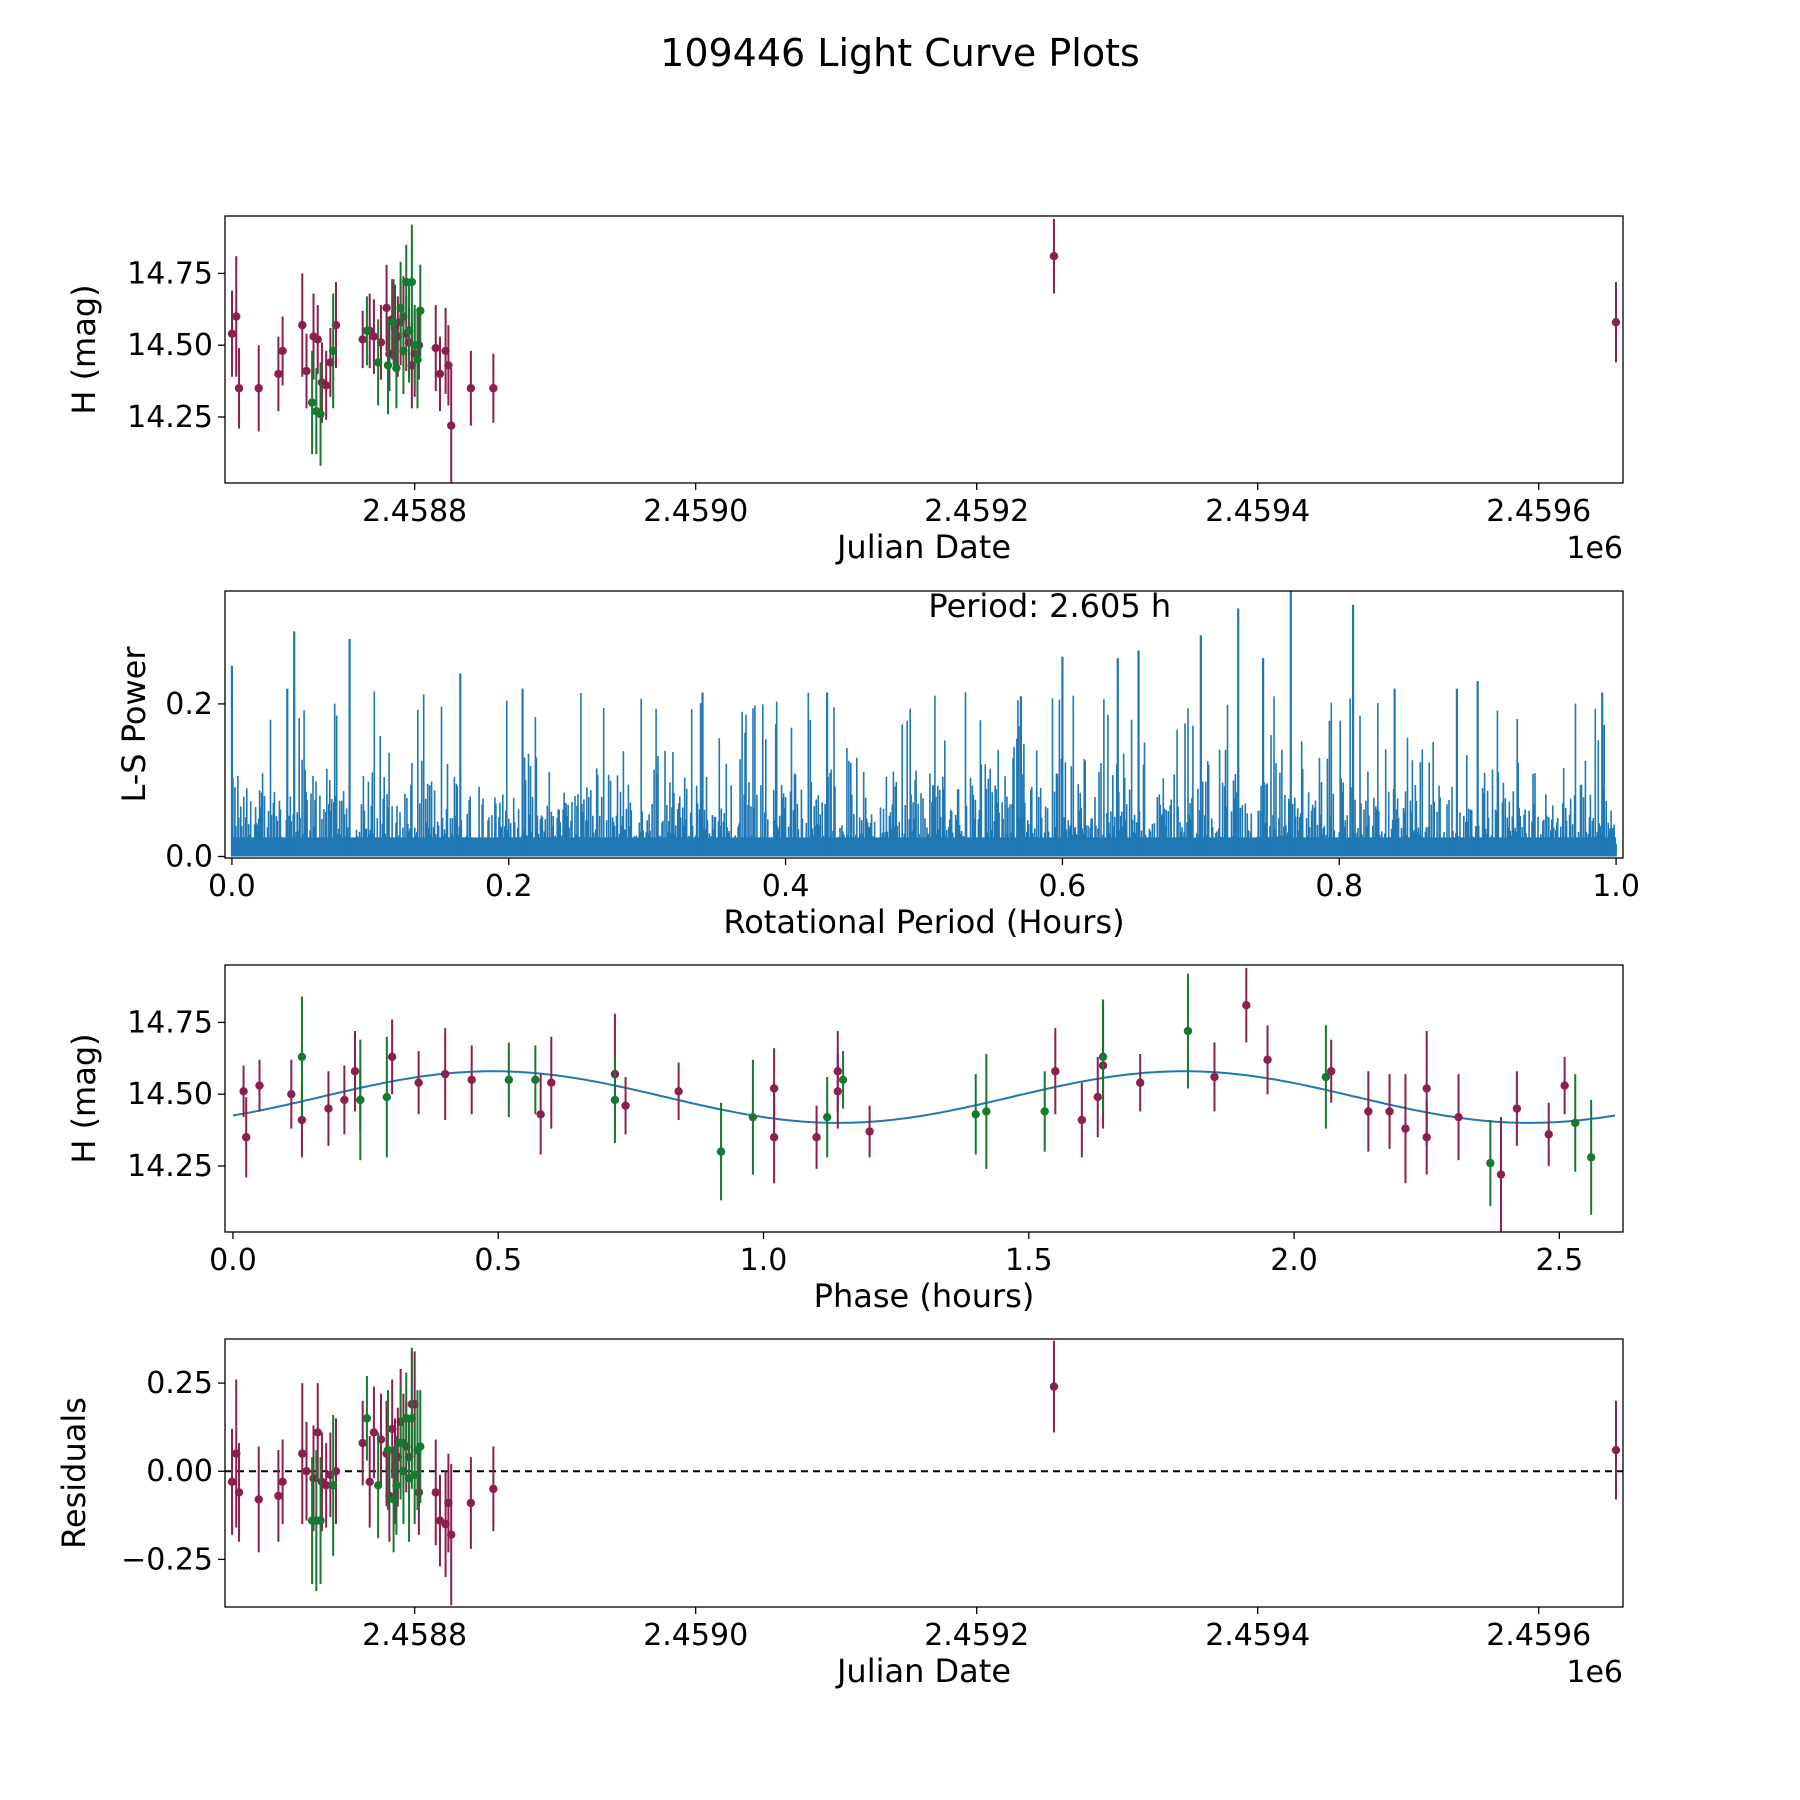  What do you see at coordinates (1294, 1260) in the screenshot?
I see `x-tick-label: 2.0` at bounding box center [1294, 1260].